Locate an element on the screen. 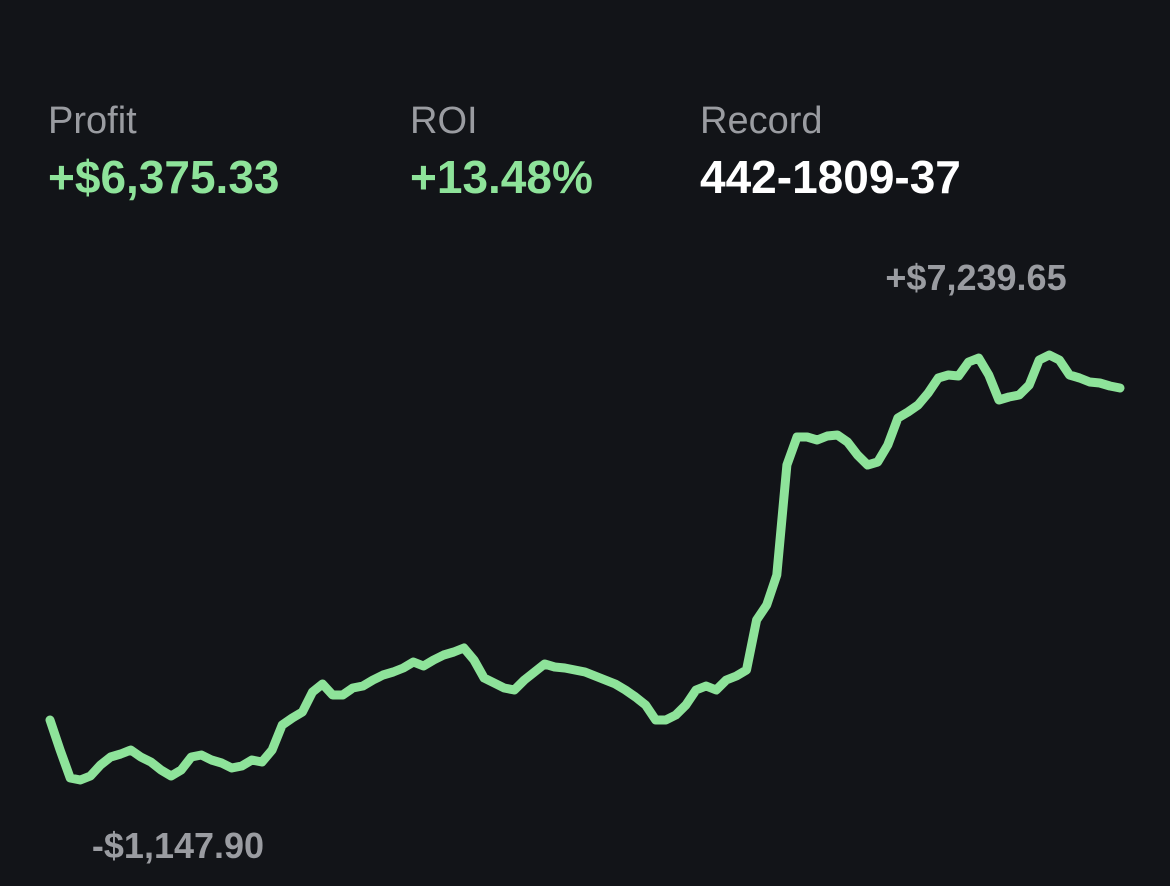 The height and width of the screenshot is (886, 1170). stat-label: Profit is located at coordinates (92, 121).